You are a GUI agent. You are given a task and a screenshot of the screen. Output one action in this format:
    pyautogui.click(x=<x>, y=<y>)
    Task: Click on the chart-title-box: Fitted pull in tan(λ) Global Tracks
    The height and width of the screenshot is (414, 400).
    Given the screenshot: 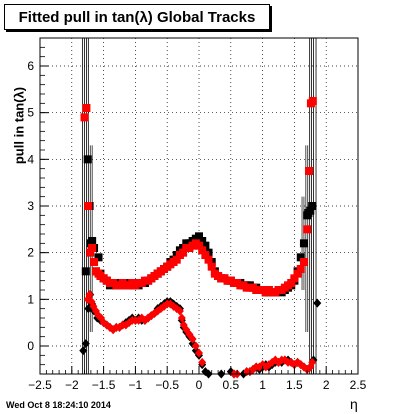 What is the action you would take?
    pyautogui.click(x=137, y=17)
    